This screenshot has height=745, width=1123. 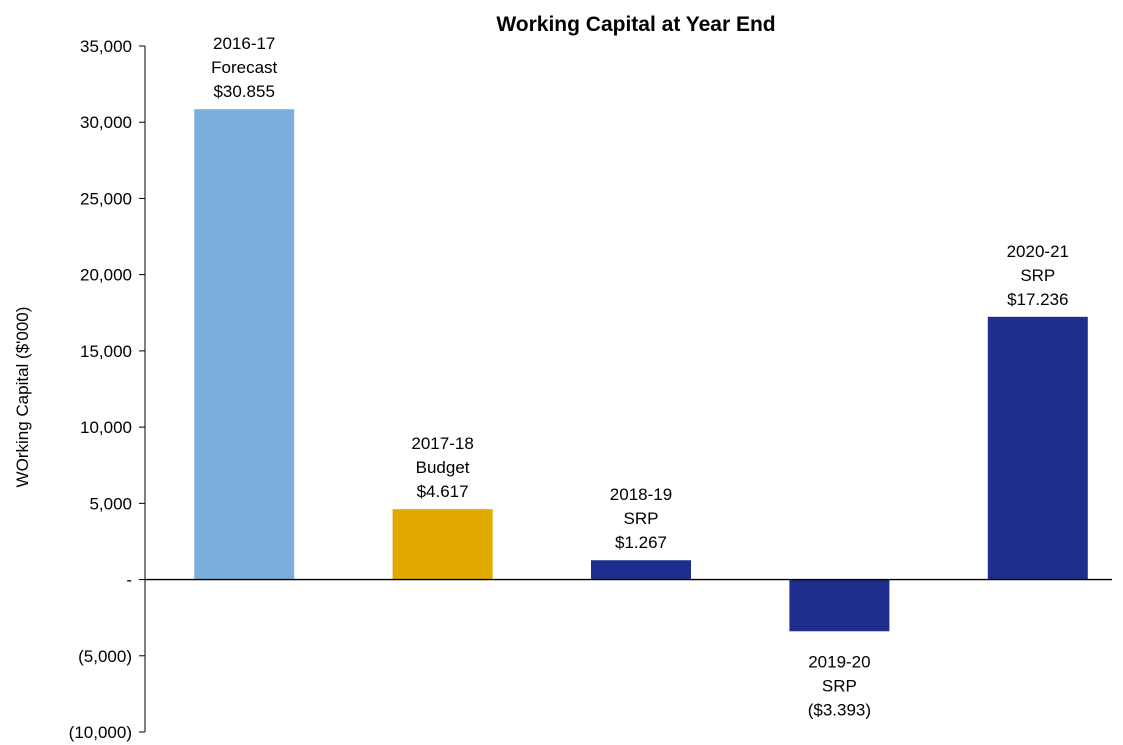 What do you see at coordinates (106, 427) in the screenshot?
I see `y-tick-label: 10,000` at bounding box center [106, 427].